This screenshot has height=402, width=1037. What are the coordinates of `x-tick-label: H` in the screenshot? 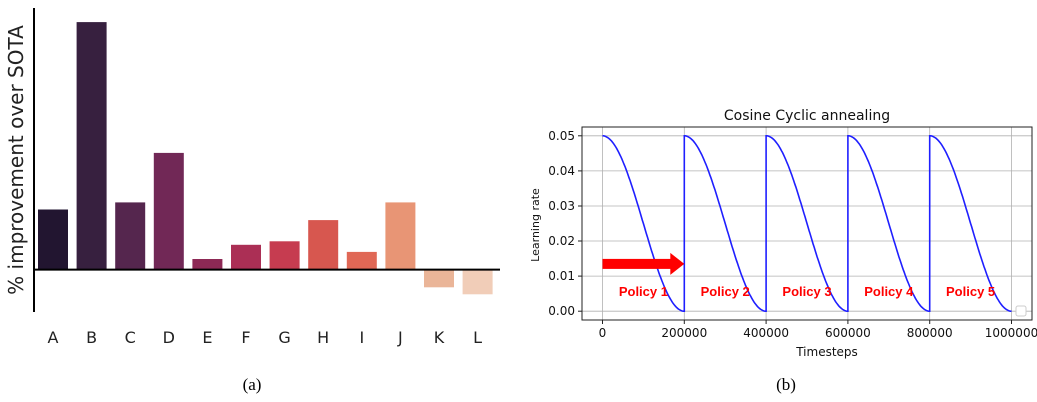 It's located at (323, 337).